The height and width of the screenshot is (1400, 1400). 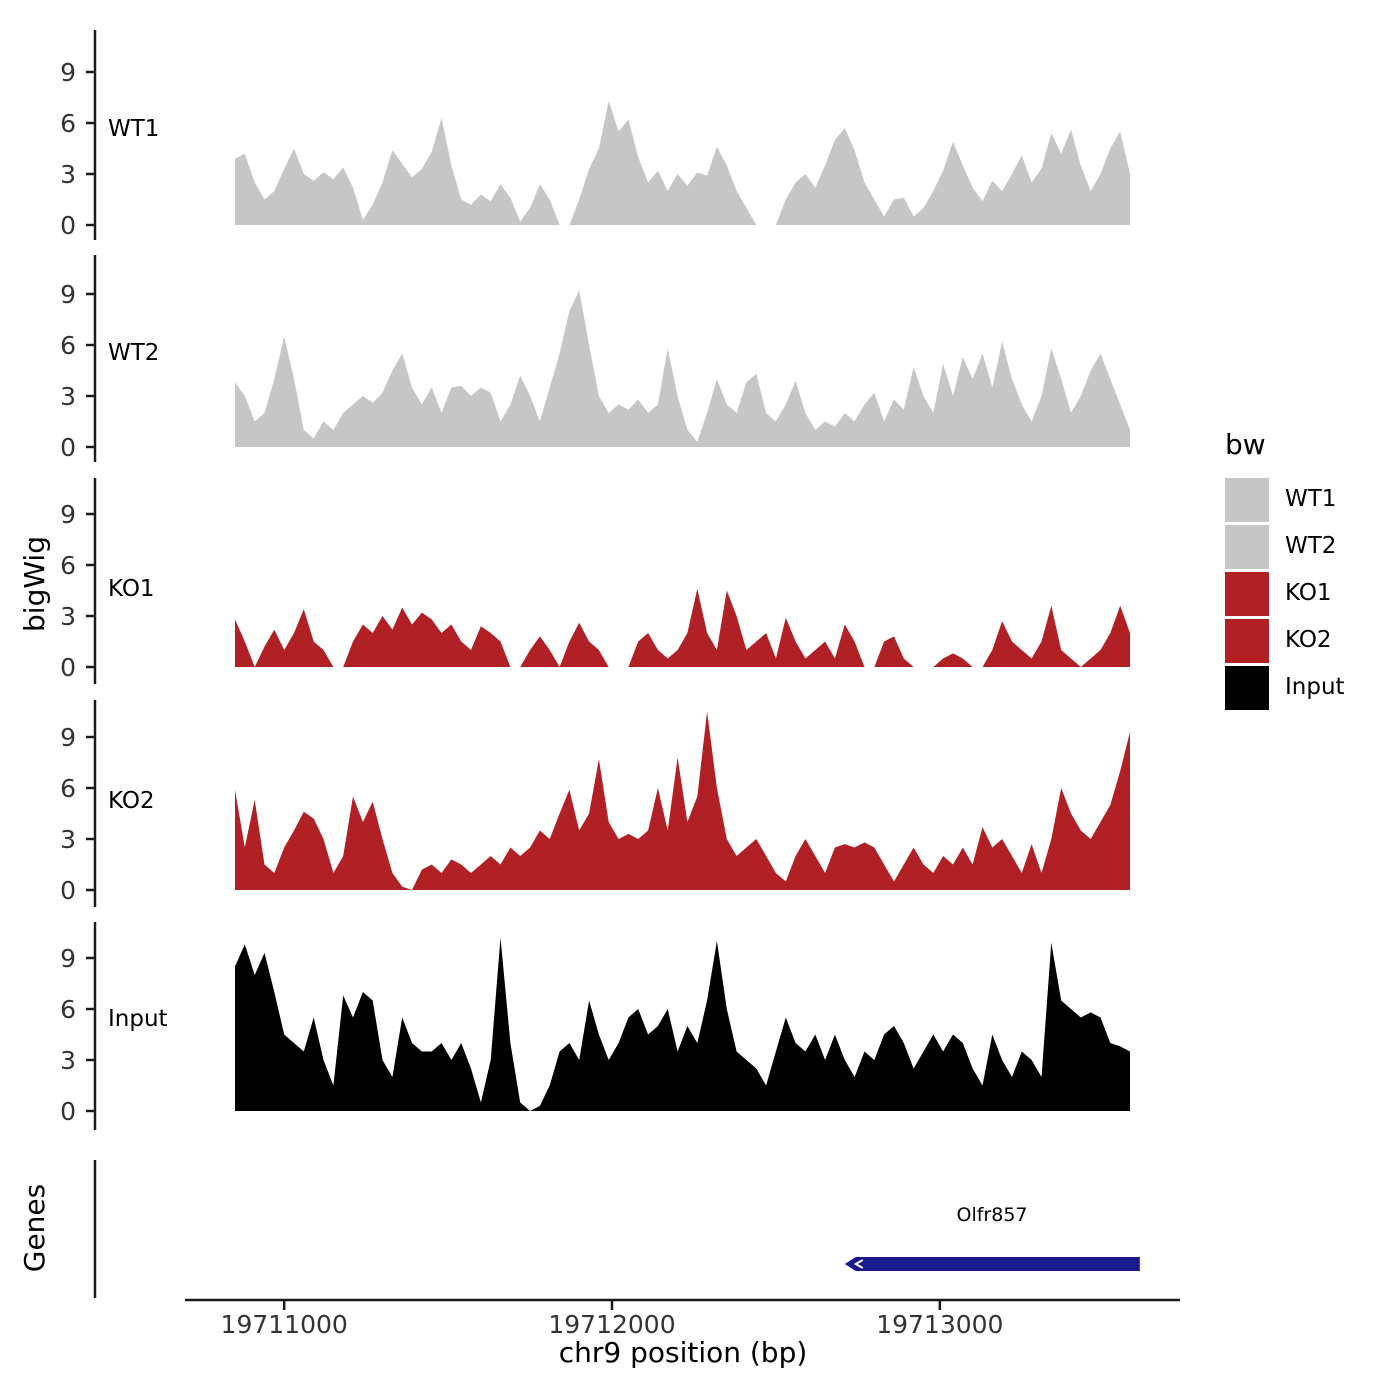 I want to click on coverage-area-wt2, so click(x=682, y=368).